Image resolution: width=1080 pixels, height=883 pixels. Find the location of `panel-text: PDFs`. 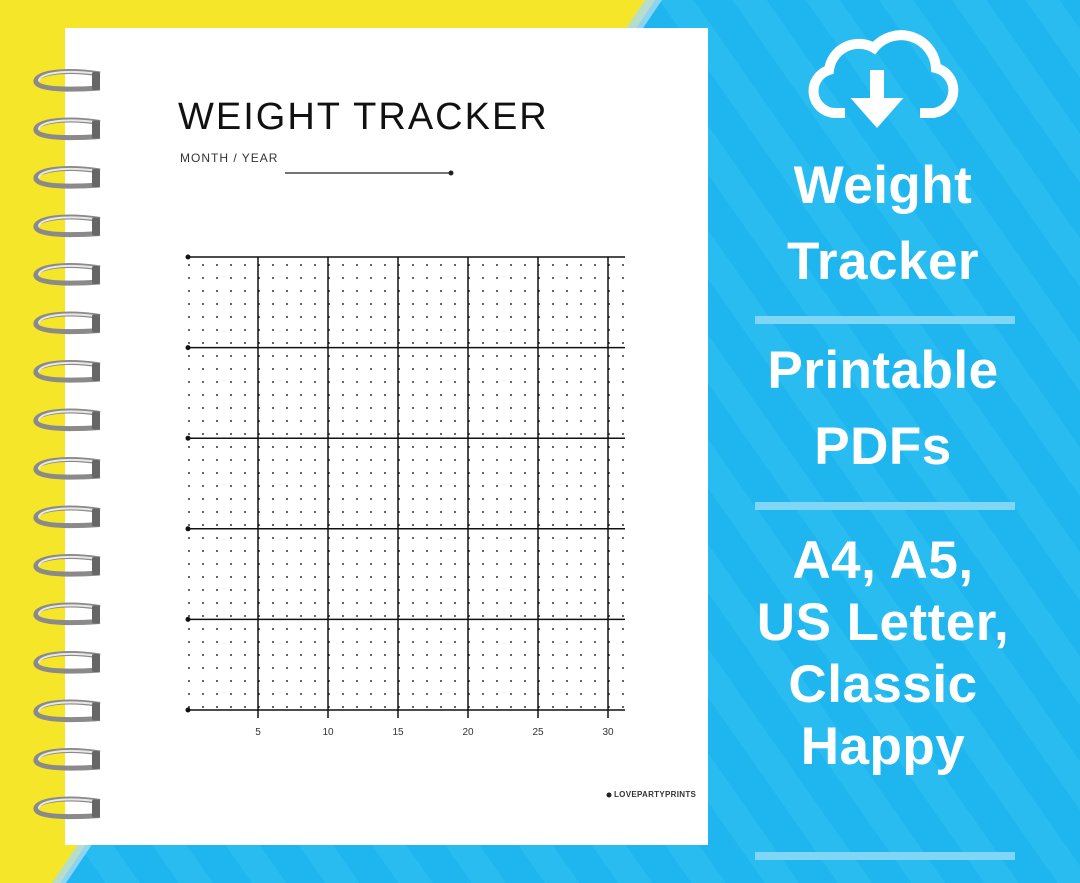

panel-text: PDFs is located at coordinates (883, 446).